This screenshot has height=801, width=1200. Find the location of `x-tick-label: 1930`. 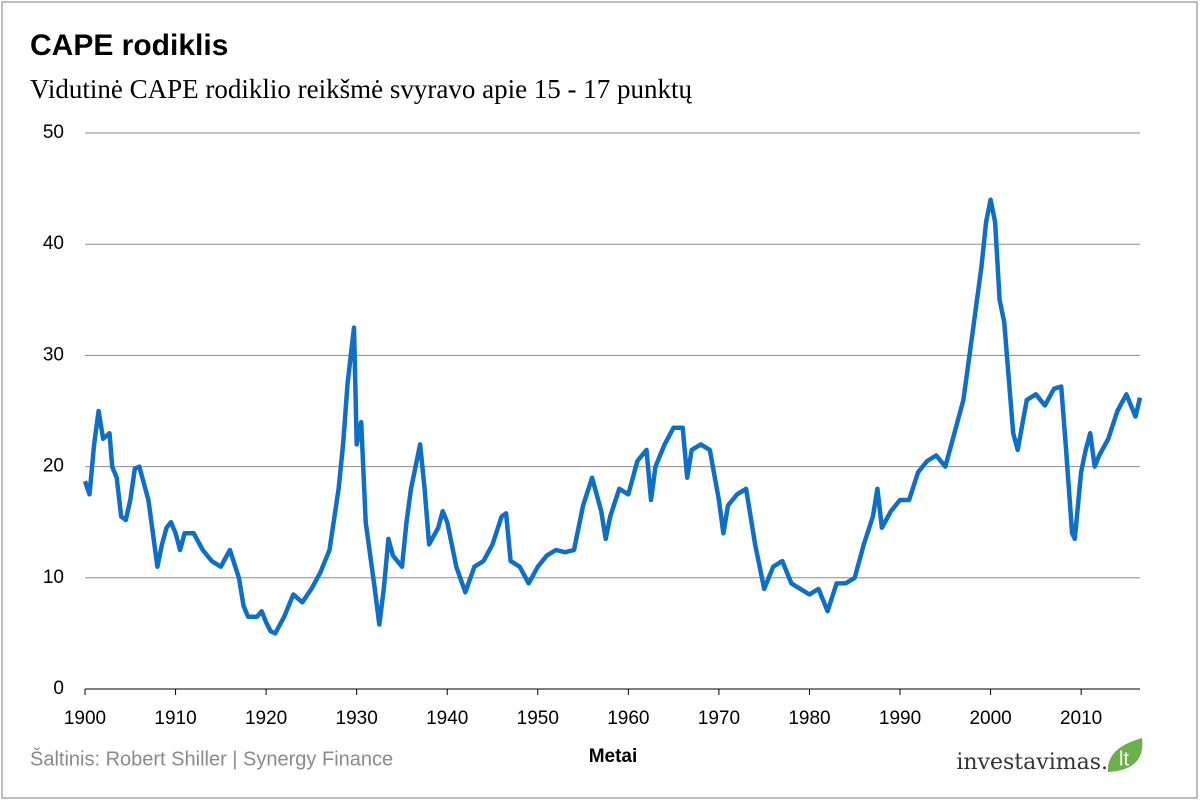

x-tick-label: 1930 is located at coordinates (357, 718).